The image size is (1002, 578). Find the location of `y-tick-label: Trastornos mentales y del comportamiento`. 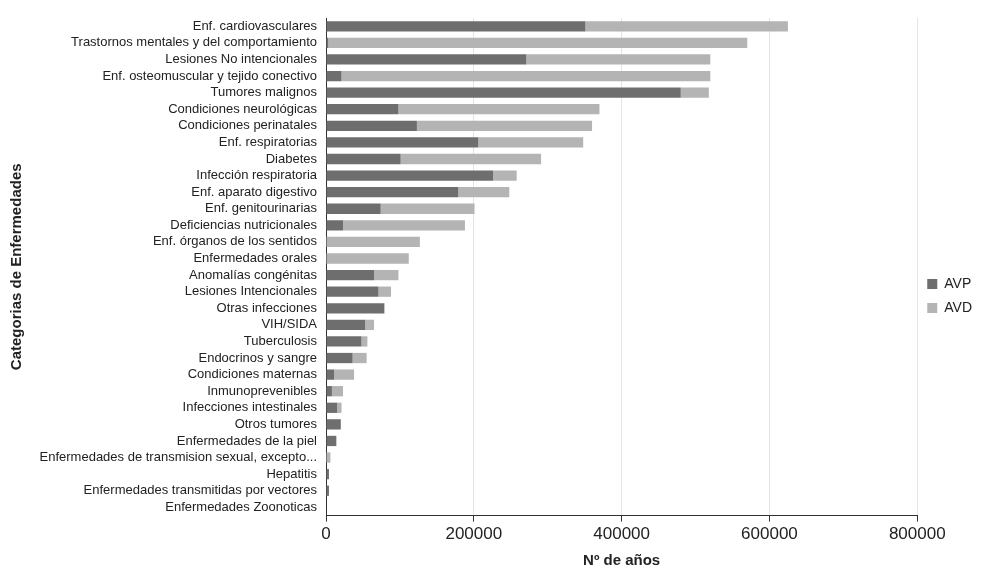

y-tick-label: Trastornos mentales y del comportamiento is located at coordinates (194, 42).